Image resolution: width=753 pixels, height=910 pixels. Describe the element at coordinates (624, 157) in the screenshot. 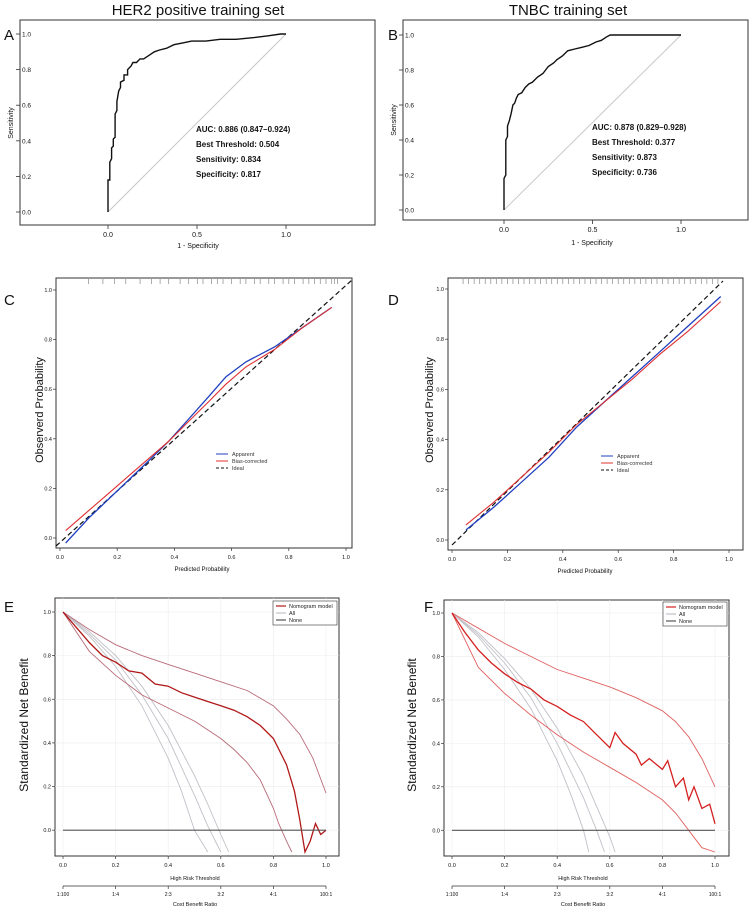

I see `panel-b-sensitivity-label: Sensitivity: 0.873` at that location.